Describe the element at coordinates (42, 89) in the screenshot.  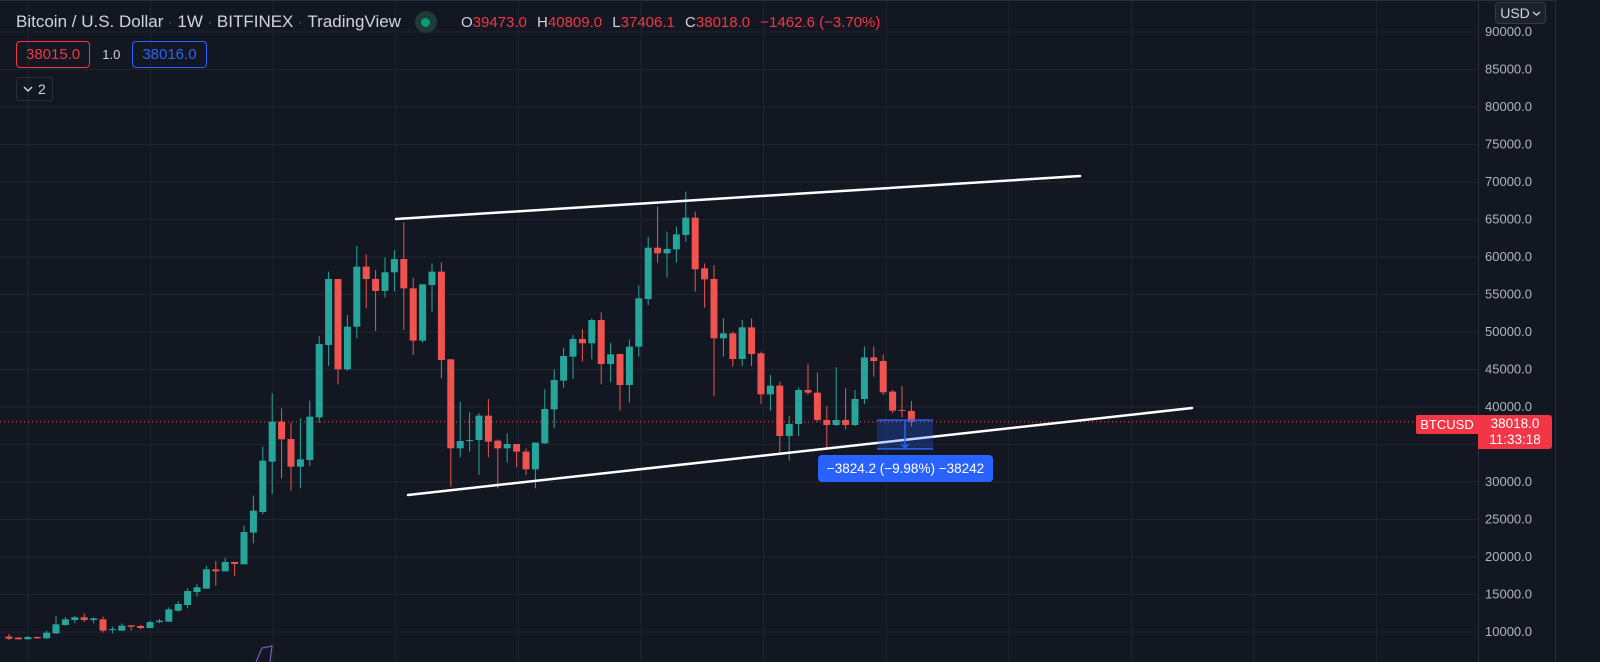
I see `indicators-count: 2` at that location.